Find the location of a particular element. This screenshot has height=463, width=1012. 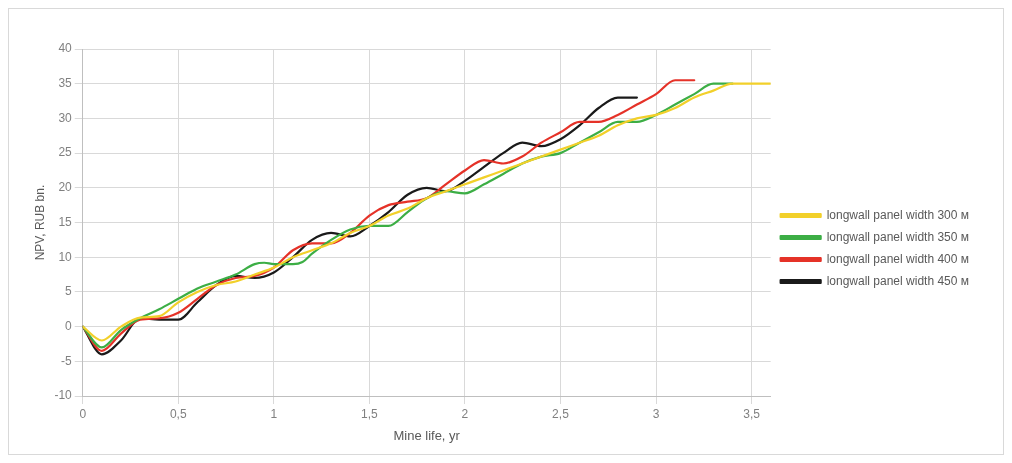

y-tick-label: 30 is located at coordinates (65, 117).